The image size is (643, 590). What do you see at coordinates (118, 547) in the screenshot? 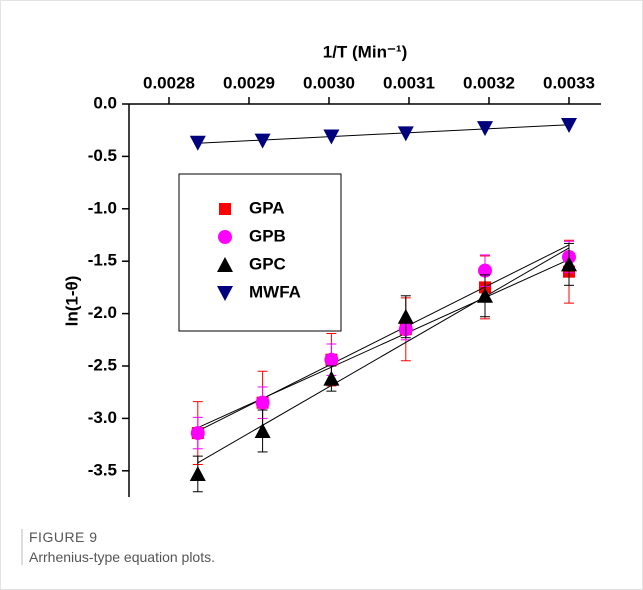
I see `caption: FIGURE 9 Arrhenius-type equation plots.` at bounding box center [118, 547].